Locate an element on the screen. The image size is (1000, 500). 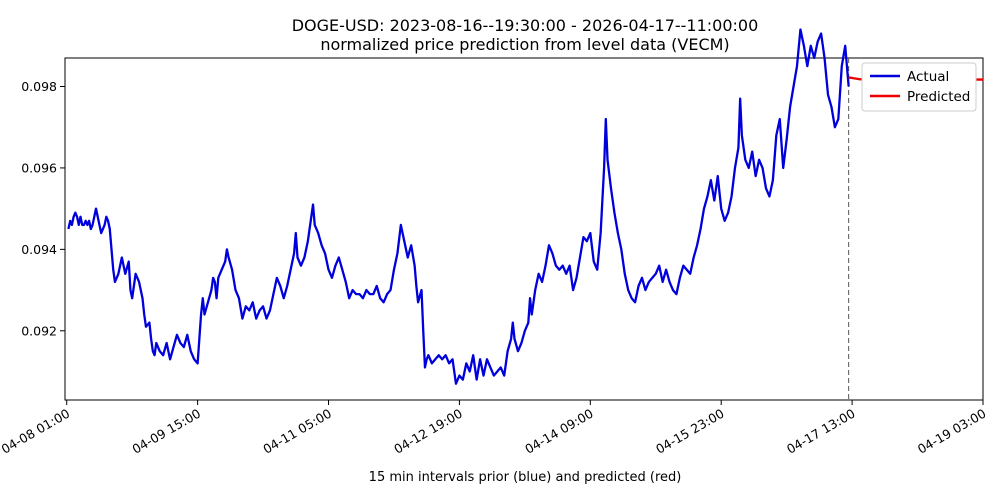
x-tick-label: 04-11 05:00 is located at coordinates (297, 431).